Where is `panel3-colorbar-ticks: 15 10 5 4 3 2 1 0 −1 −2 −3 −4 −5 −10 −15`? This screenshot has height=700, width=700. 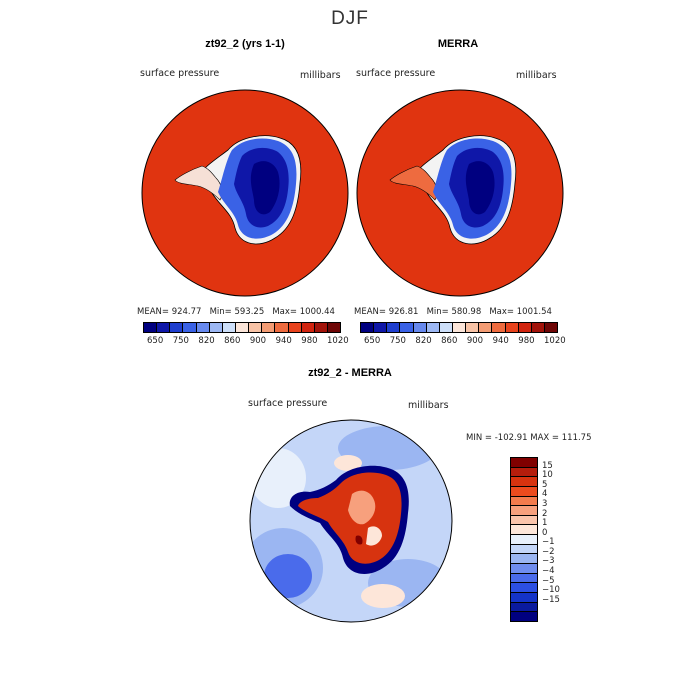
panel3-colorbar-ticks: 15 10 5 4 3 2 1 0 −1 −2 −3 −4 −5 −10 −15 is located at coordinates (562, 538).